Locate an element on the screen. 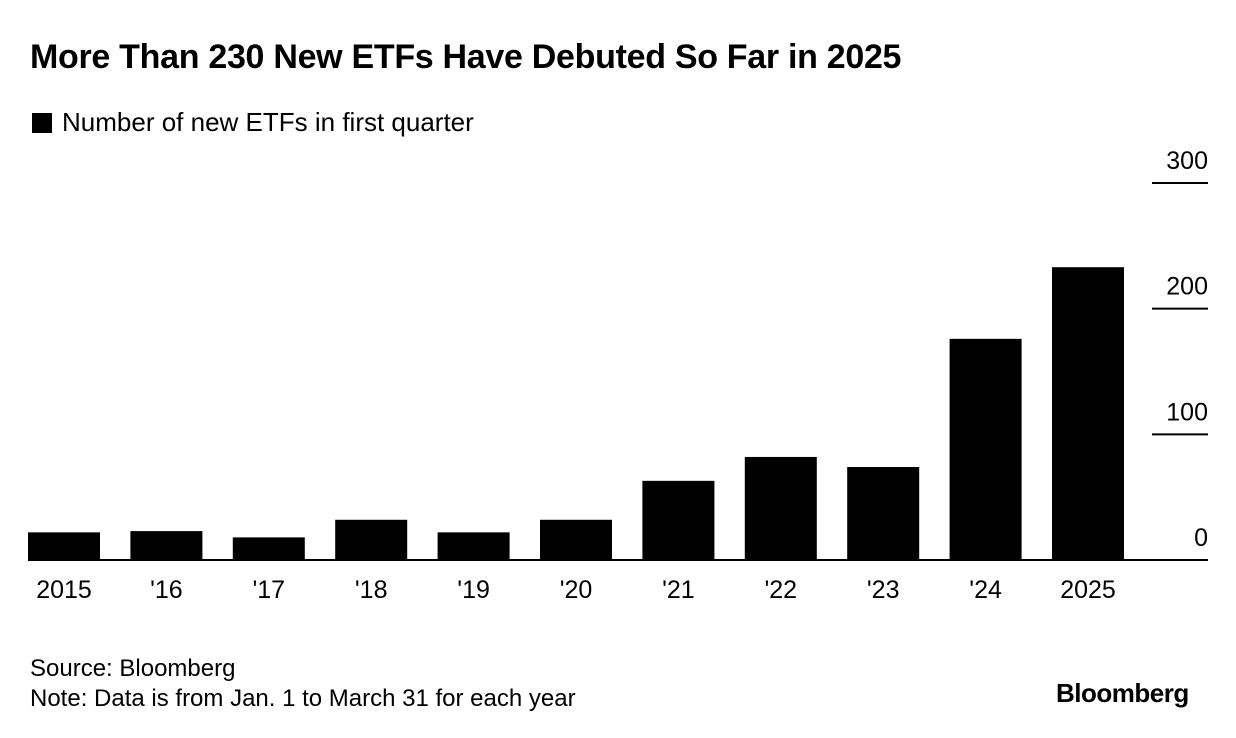 The image size is (1236, 738). x-tick-label: '18 is located at coordinates (371, 590).